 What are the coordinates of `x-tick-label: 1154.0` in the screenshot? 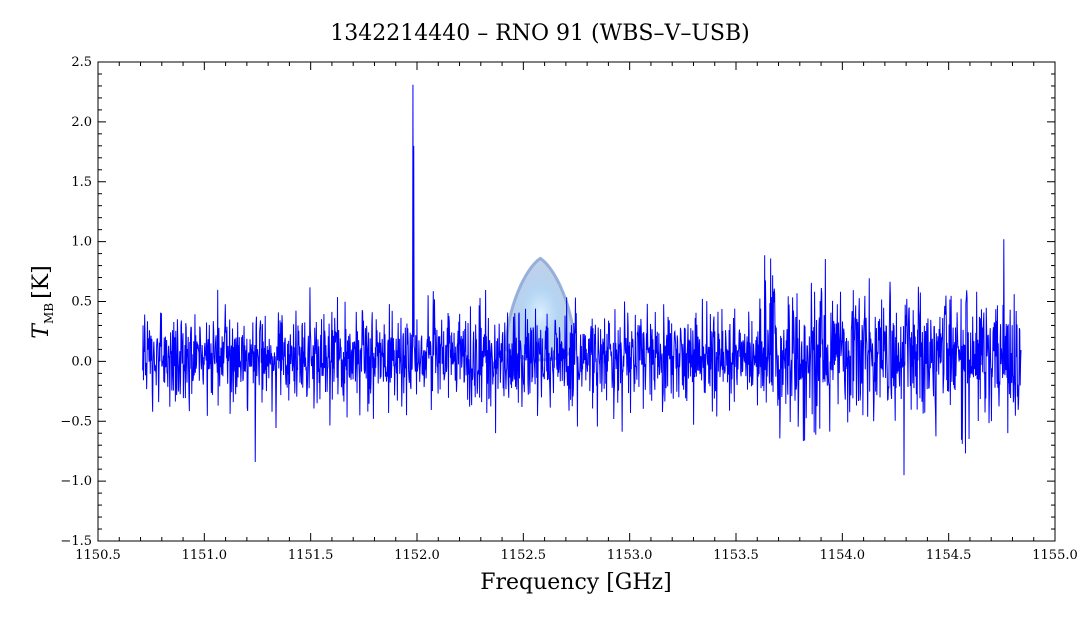 It's located at (843, 555).